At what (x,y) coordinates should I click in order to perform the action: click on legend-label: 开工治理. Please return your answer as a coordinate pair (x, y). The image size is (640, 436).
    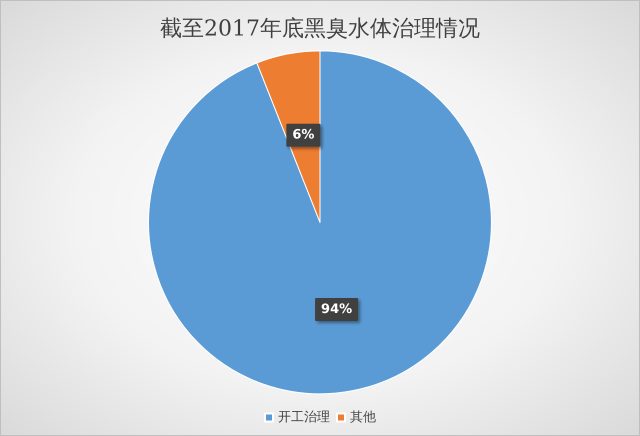
    Looking at the image, I should click on (304, 417).